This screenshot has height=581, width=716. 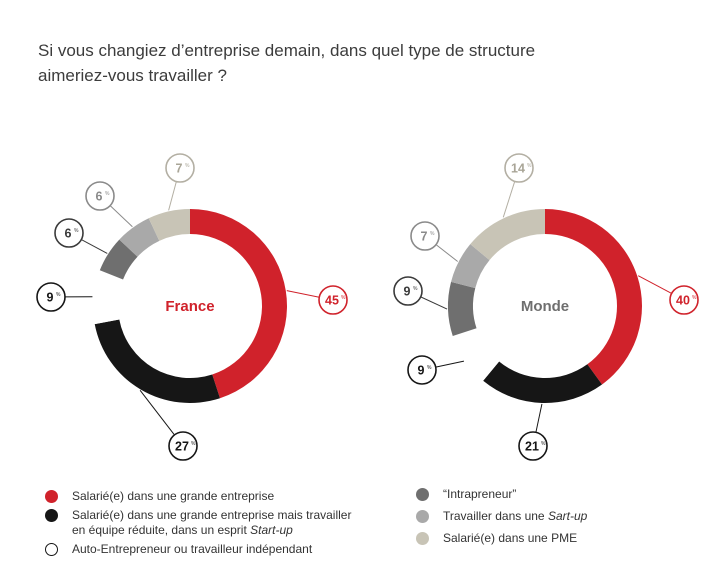 I want to click on data-label: 14, so click(x=518, y=169).